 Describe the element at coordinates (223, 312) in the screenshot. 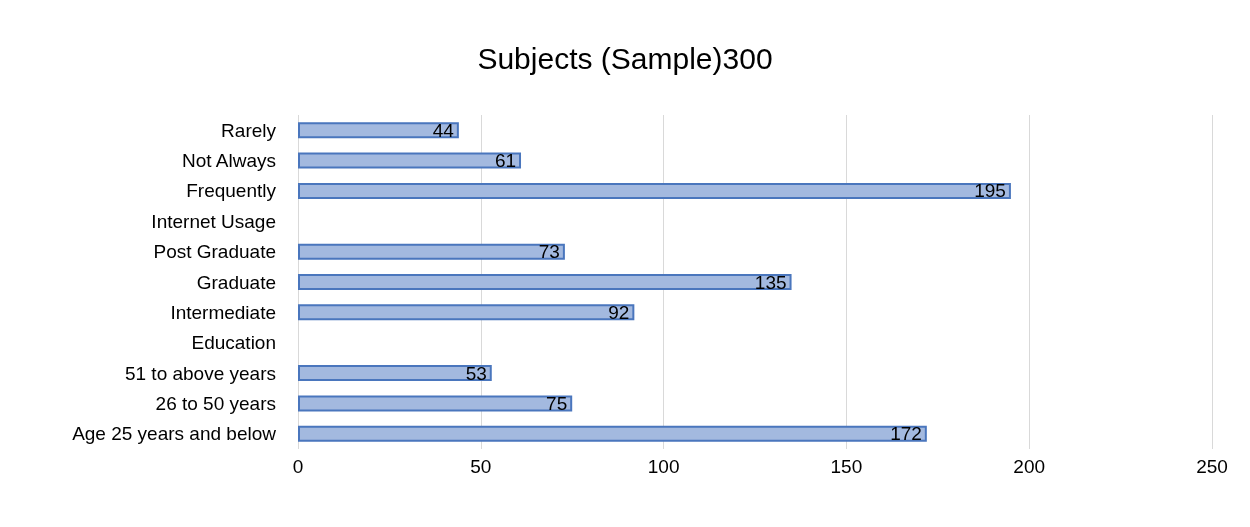

I see `y-tick-label: Intermediate` at that location.